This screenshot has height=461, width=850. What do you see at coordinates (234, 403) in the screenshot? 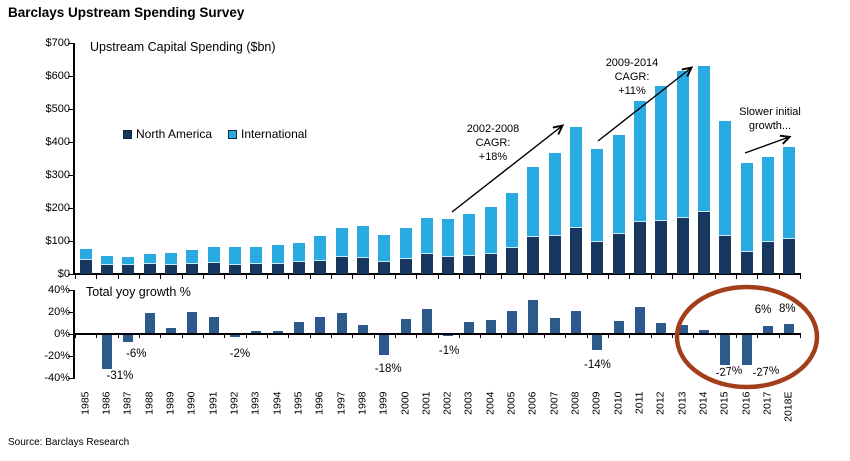
I see `year-label-1992: 1992` at bounding box center [234, 403].